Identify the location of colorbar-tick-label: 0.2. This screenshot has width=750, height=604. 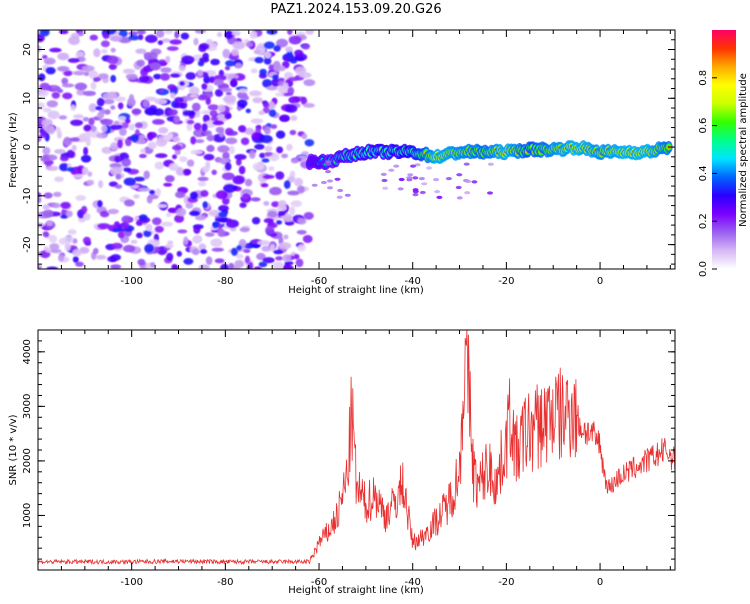
(703, 221).